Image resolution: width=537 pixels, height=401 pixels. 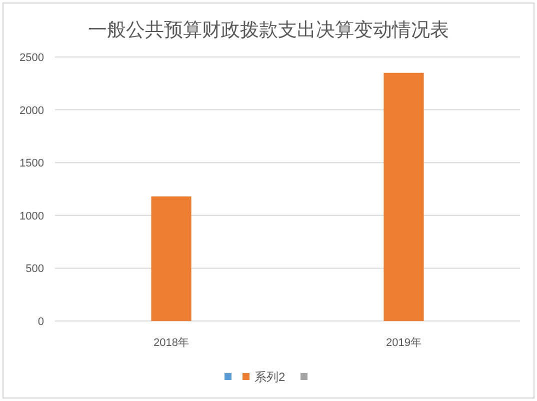 What do you see at coordinates (270, 377) in the screenshot?
I see `legend-label: 系列2` at bounding box center [270, 377].